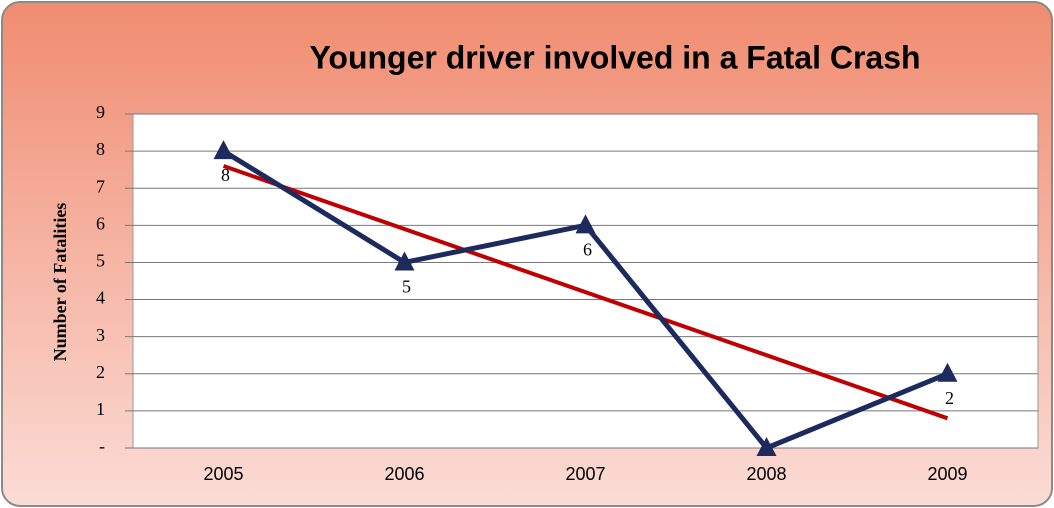  What do you see at coordinates (100, 335) in the screenshot?
I see `y-tick-label: 3` at bounding box center [100, 335].